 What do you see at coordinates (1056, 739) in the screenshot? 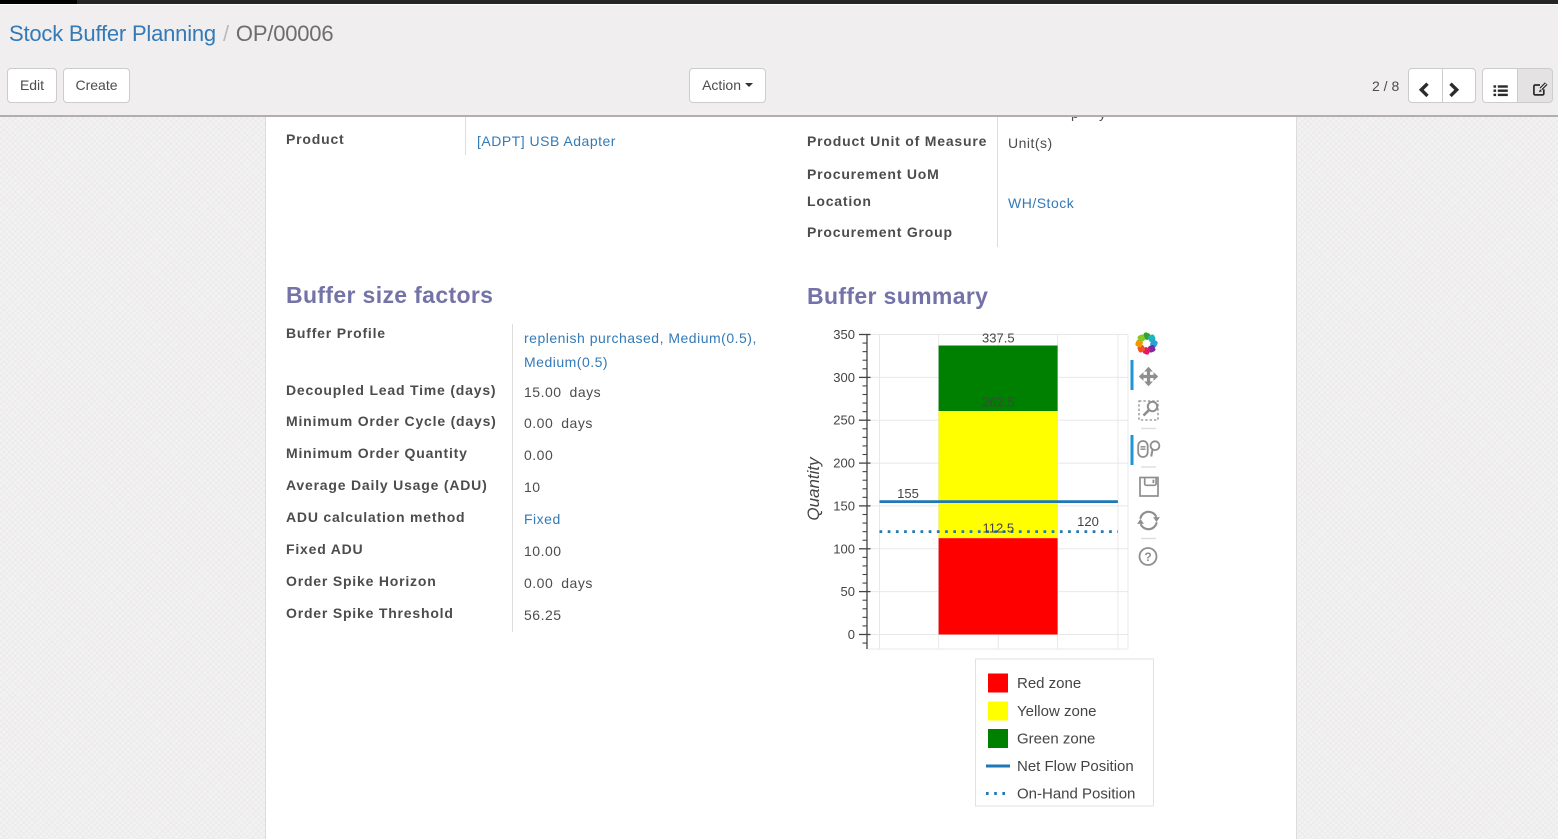
I see `svg-text: Green zone` at bounding box center [1056, 739].